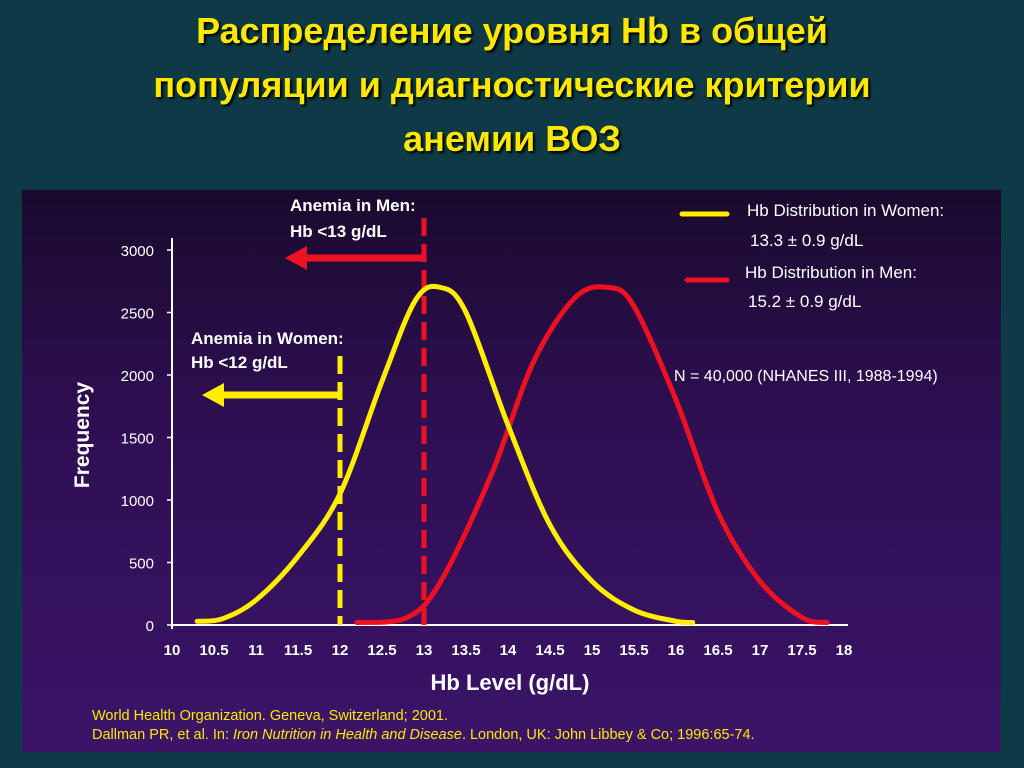  What do you see at coordinates (801, 650) in the screenshot?
I see `x-tick-label: 17.5` at bounding box center [801, 650].